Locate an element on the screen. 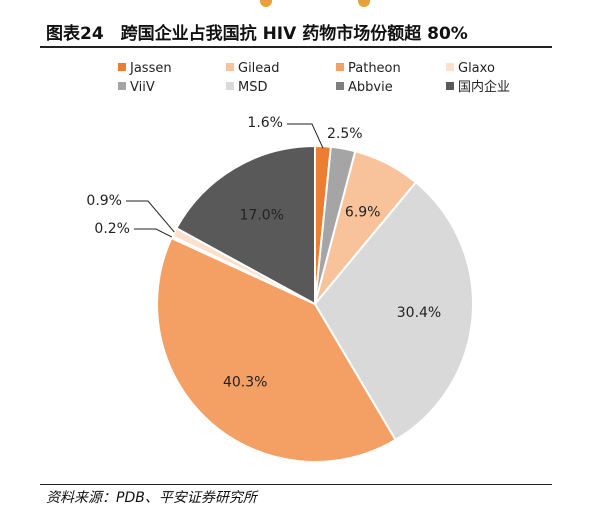 The height and width of the screenshot is (514, 608). data-label-jassen: 1.6% is located at coordinates (265, 123).